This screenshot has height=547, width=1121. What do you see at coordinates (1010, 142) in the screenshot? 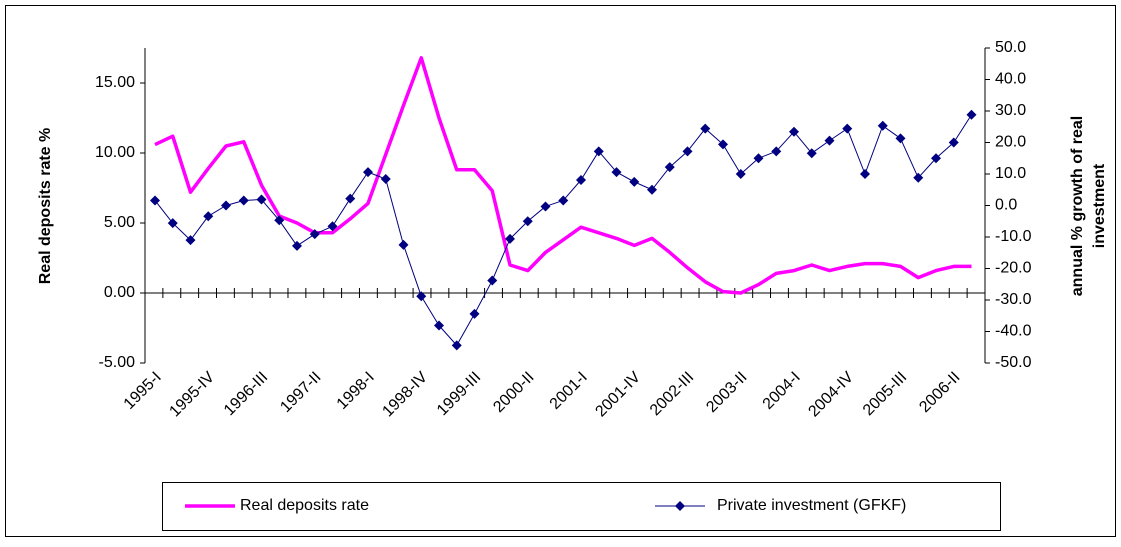
I see `y2-tick-label: 20.0` at bounding box center [1010, 142].